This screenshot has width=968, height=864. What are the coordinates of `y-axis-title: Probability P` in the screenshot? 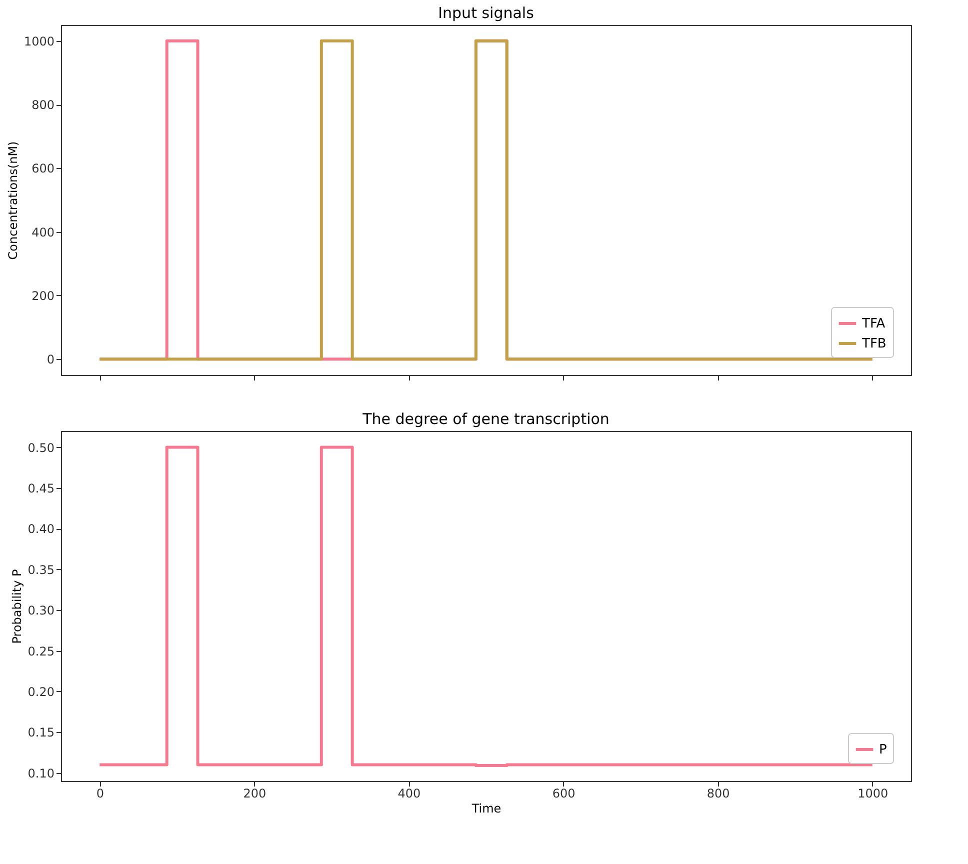 It's located at (17, 606).